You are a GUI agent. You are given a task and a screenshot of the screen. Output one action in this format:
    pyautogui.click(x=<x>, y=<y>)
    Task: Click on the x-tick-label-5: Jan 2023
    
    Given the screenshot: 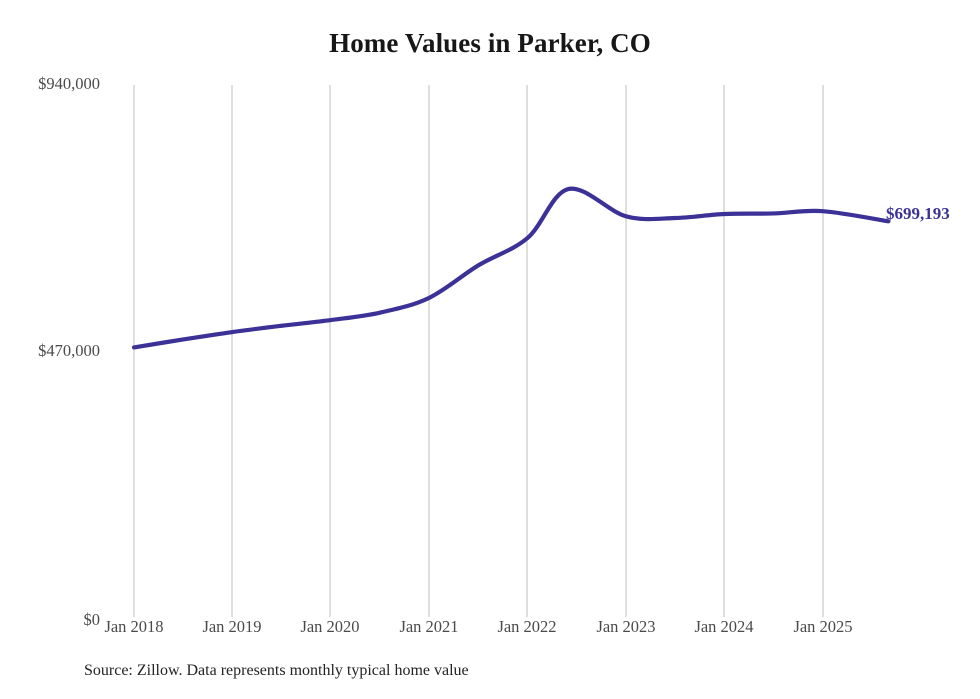 What is the action you would take?
    pyautogui.click(x=626, y=626)
    